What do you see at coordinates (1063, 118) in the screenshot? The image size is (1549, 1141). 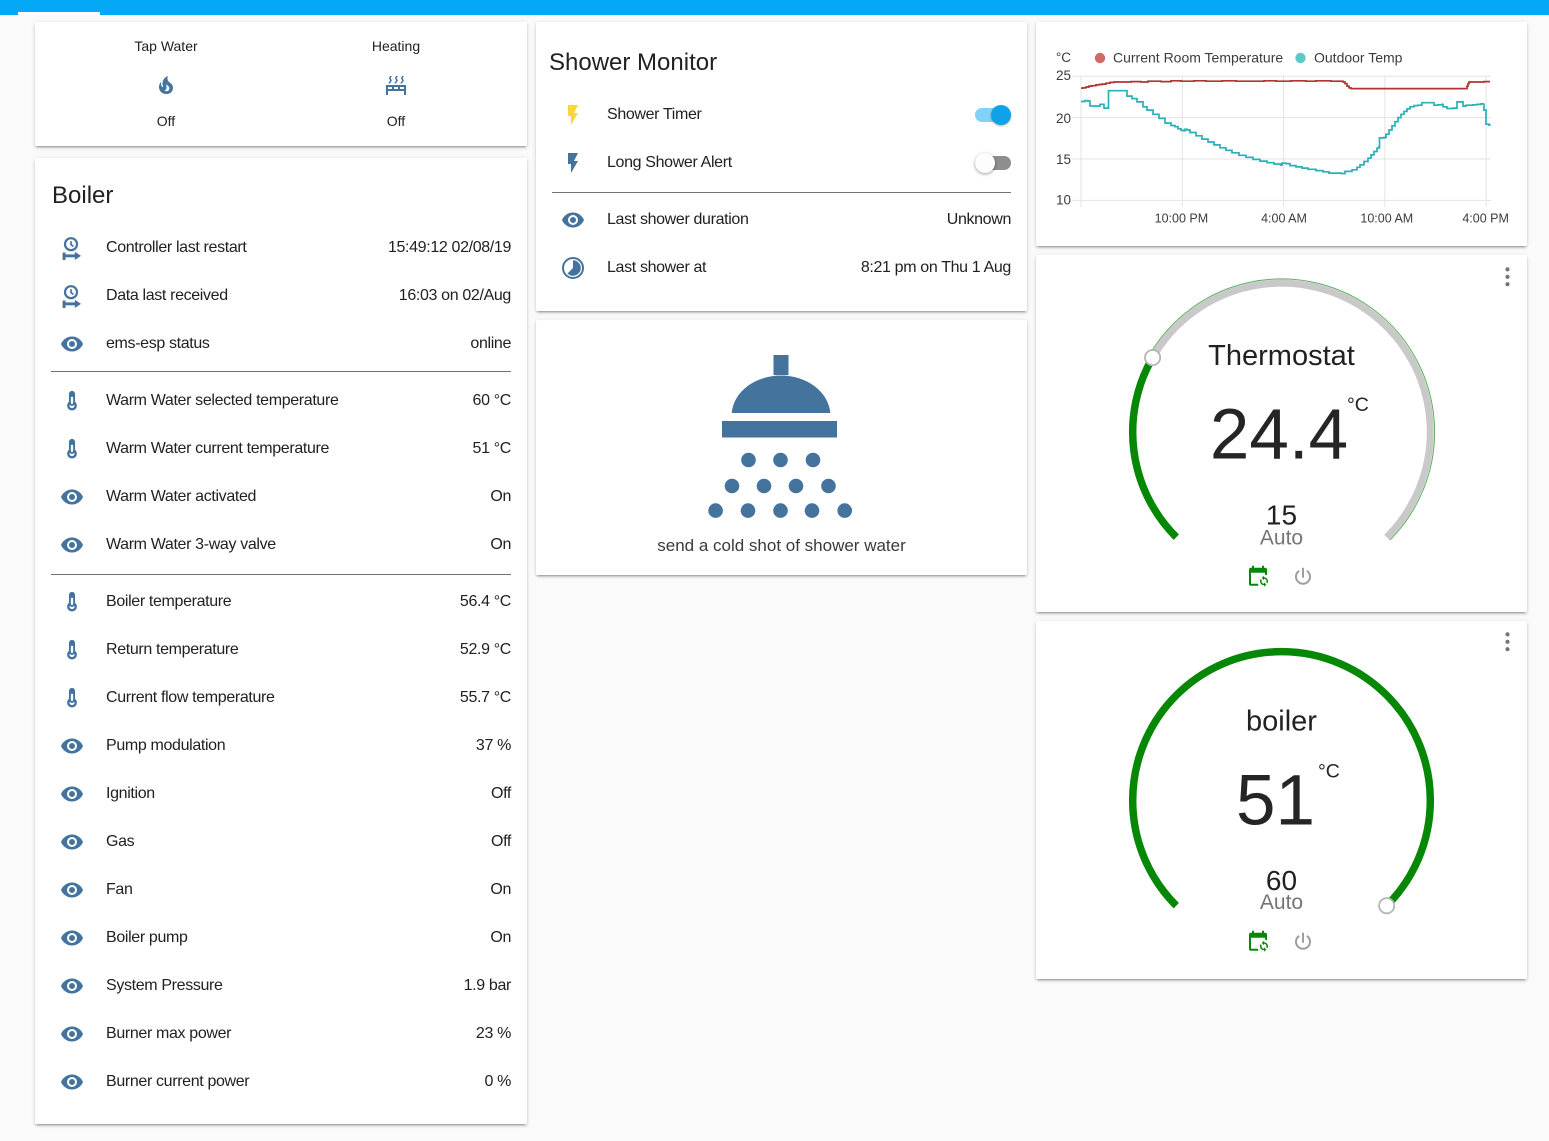 I see `svg-text: 20` at bounding box center [1063, 118].